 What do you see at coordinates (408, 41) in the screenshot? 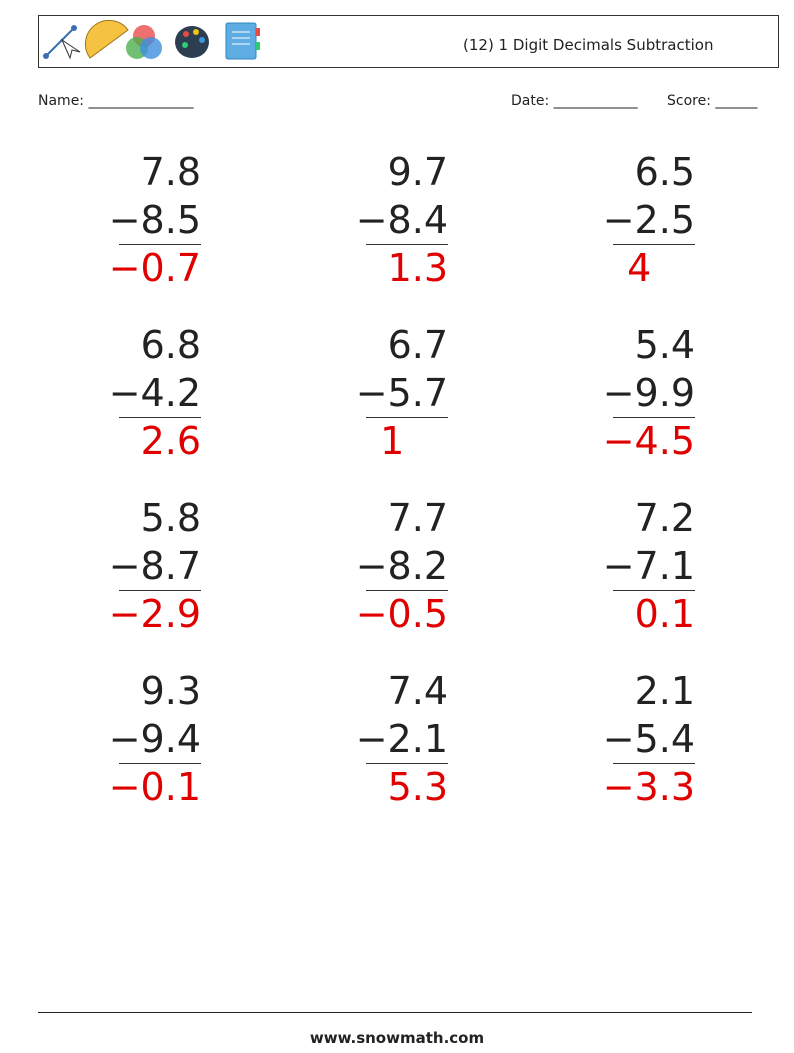
I see `header-box` at bounding box center [408, 41].